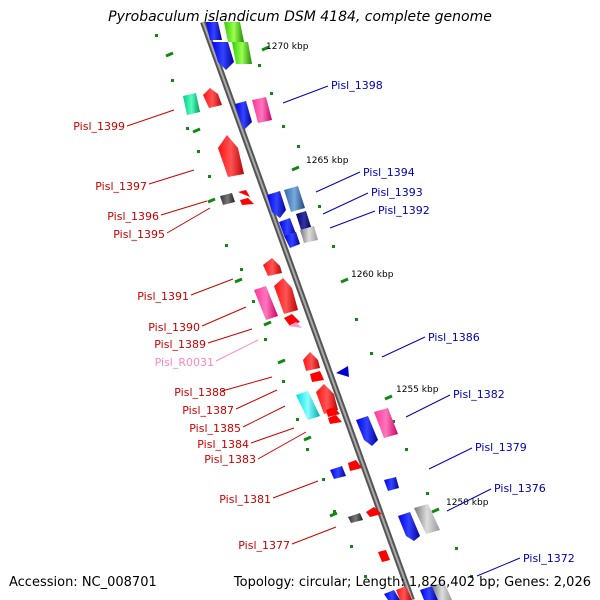  Describe the element at coordinates (230, 459) in the screenshot. I see `gene-label-pisl-1383: Pisl_1383` at that location.